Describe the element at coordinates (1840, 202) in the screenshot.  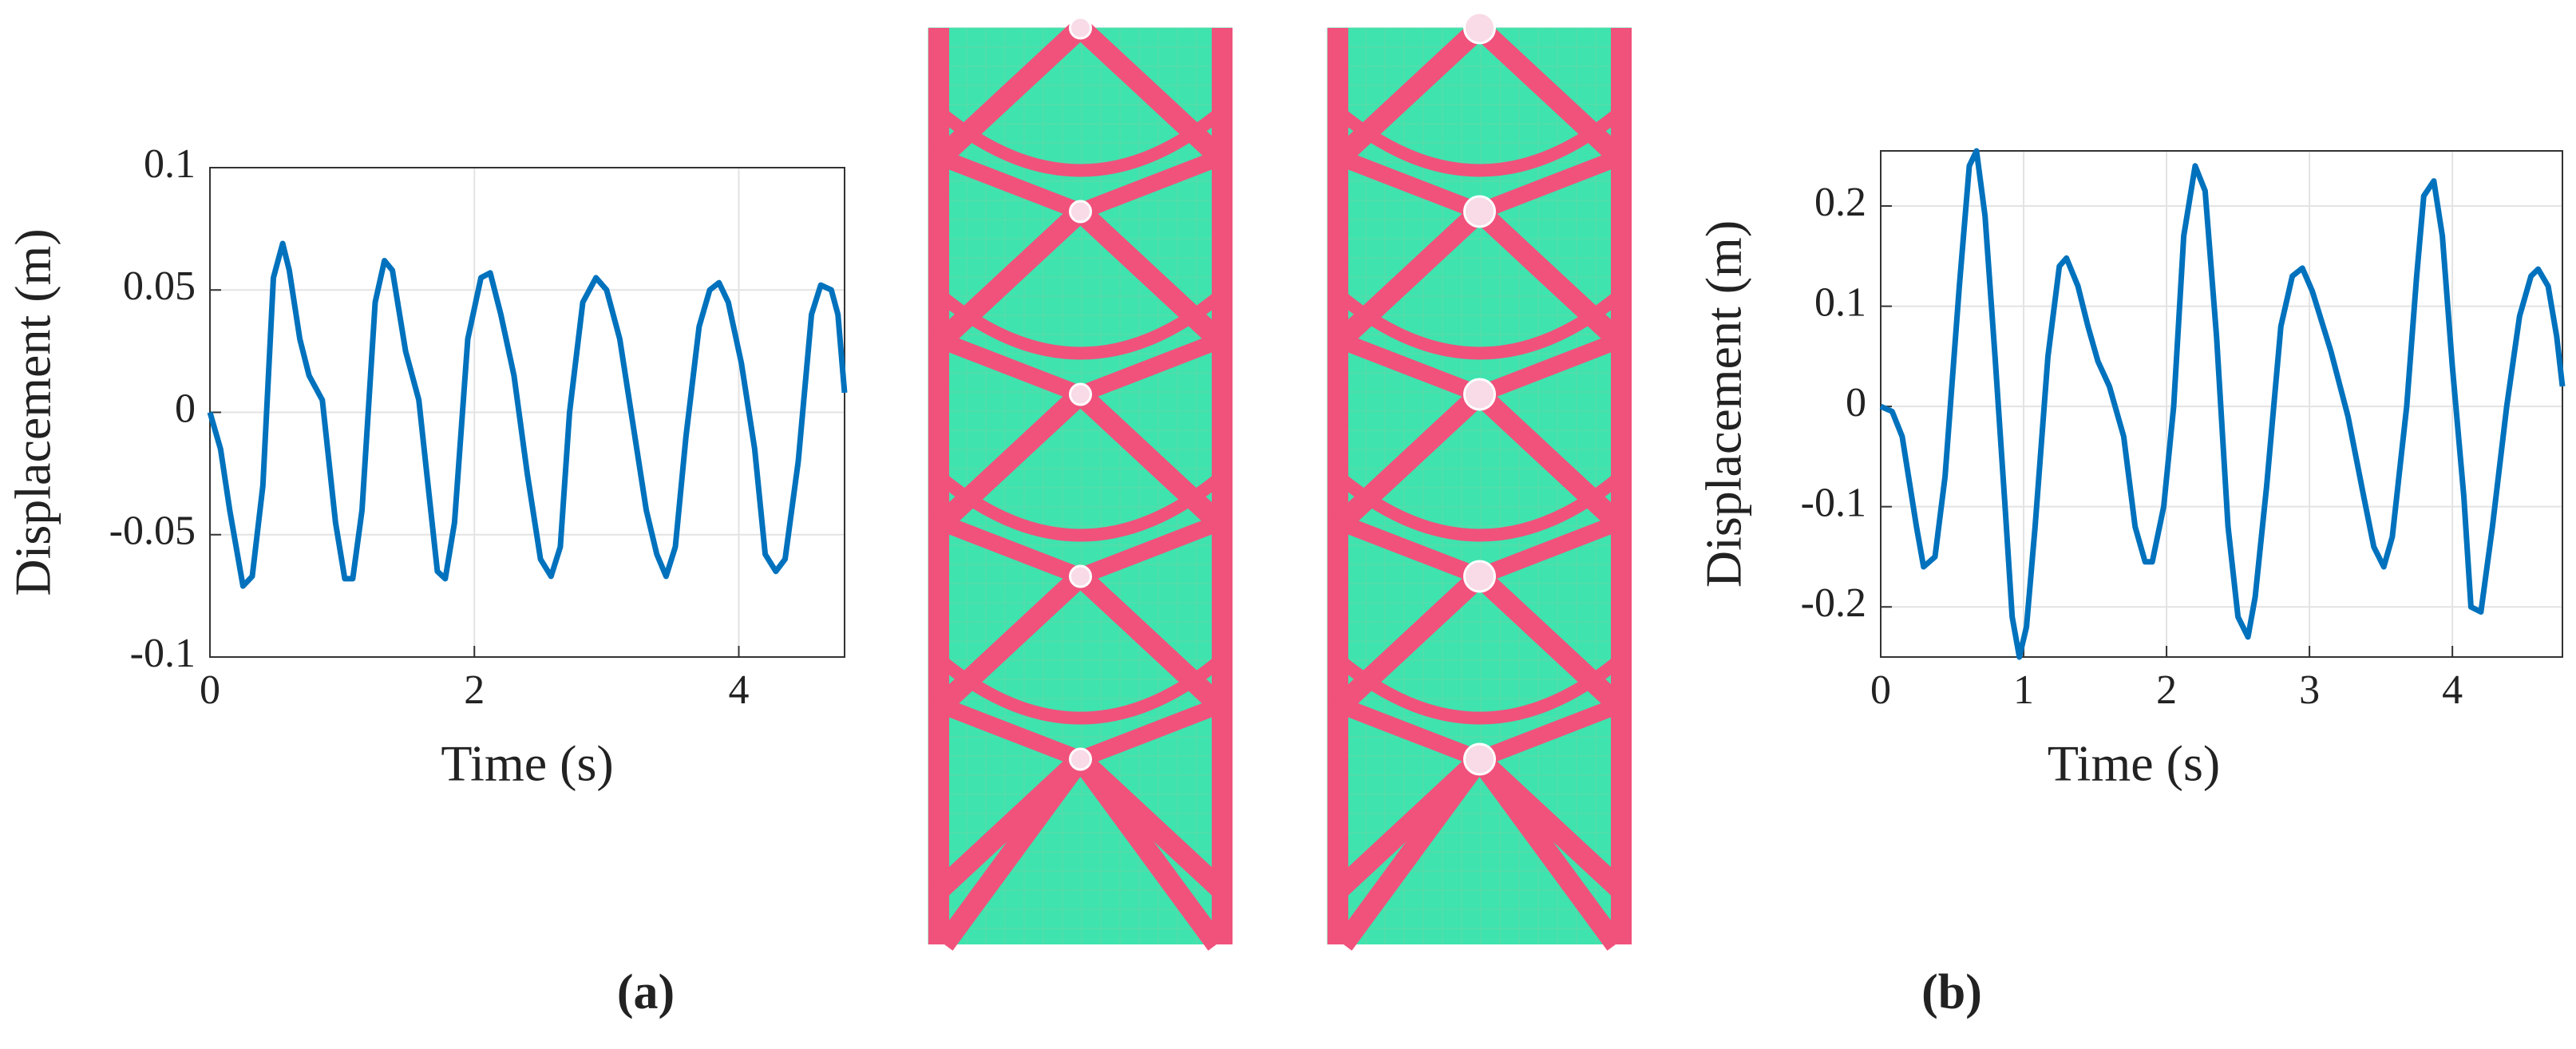
I see `y-tick-label: 0.2` at that location.